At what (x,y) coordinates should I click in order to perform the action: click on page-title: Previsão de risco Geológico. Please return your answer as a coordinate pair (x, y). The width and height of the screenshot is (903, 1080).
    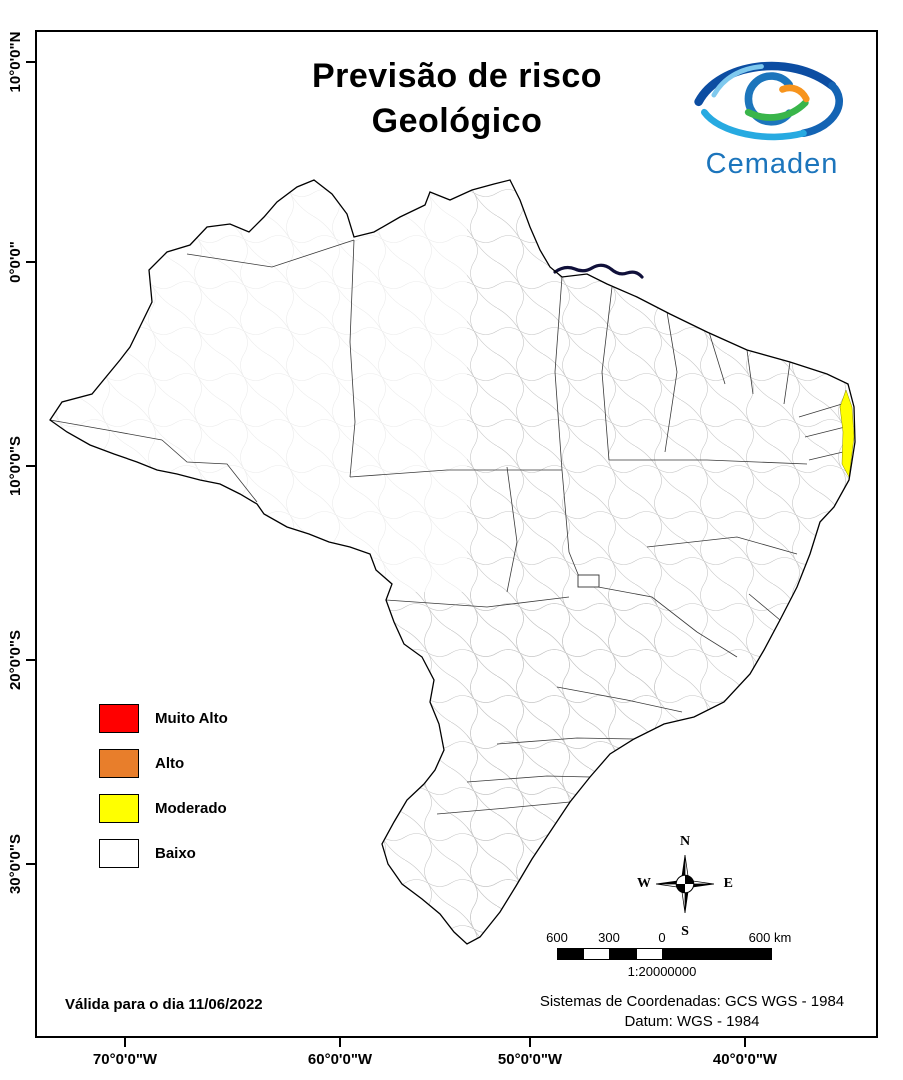
    Looking at the image, I should click on (457, 99).